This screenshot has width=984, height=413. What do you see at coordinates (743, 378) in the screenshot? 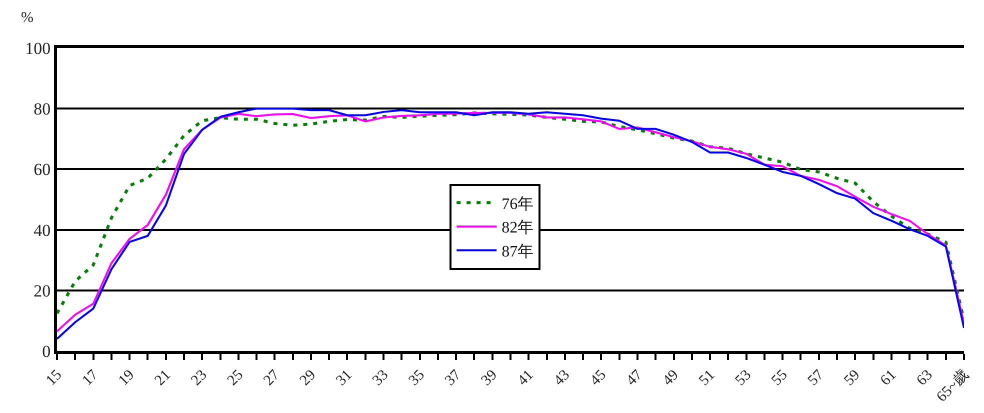
I see `x-tick-label: 53` at bounding box center [743, 378].